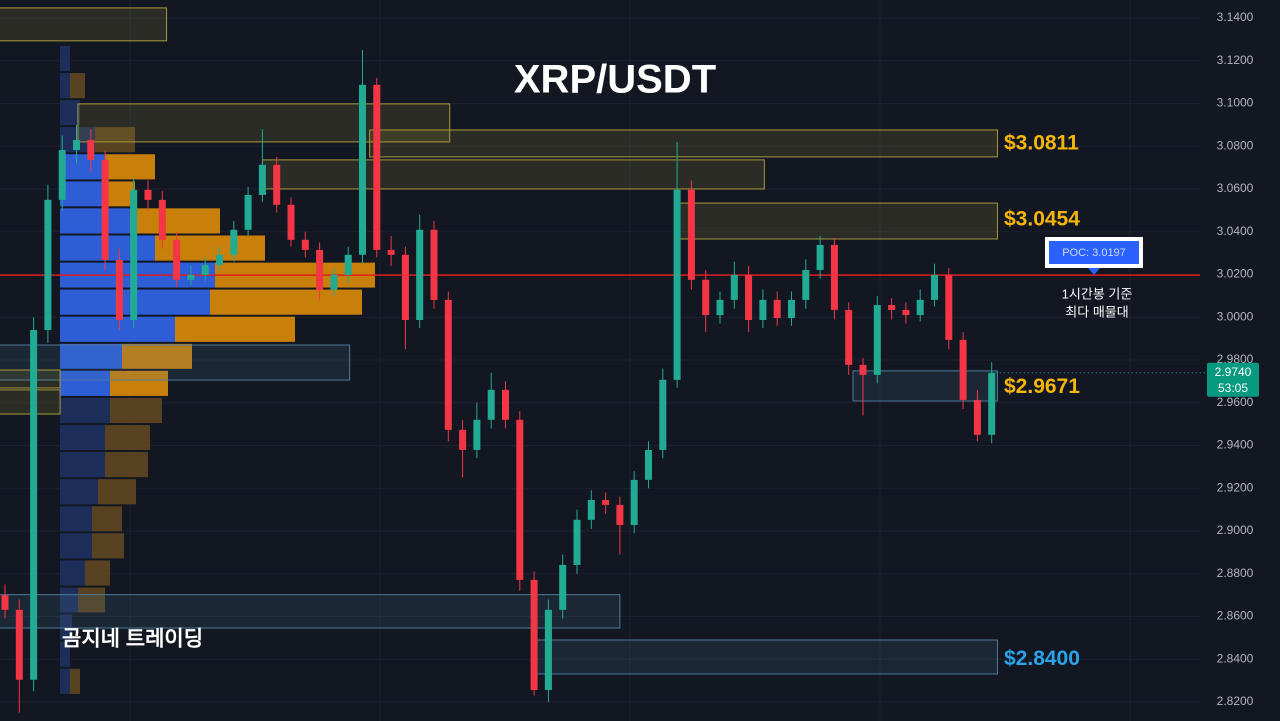 The height and width of the screenshot is (721, 1280). I want to click on y-tick-label: 3.0000, so click(1235, 316).